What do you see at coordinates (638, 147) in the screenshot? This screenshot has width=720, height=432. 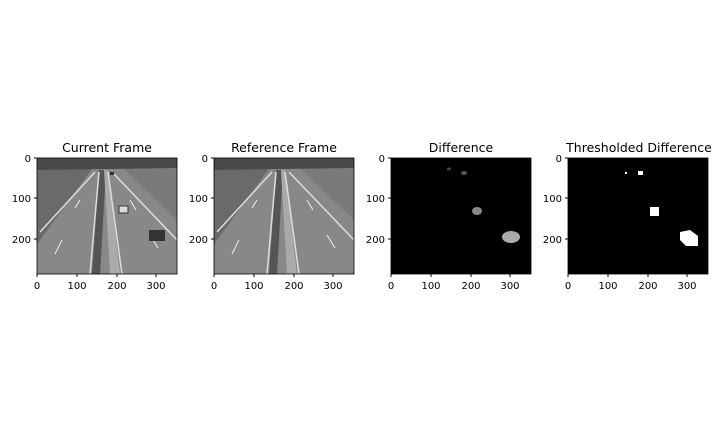 I see `panel-title: Thresholded Difference` at bounding box center [638, 147].